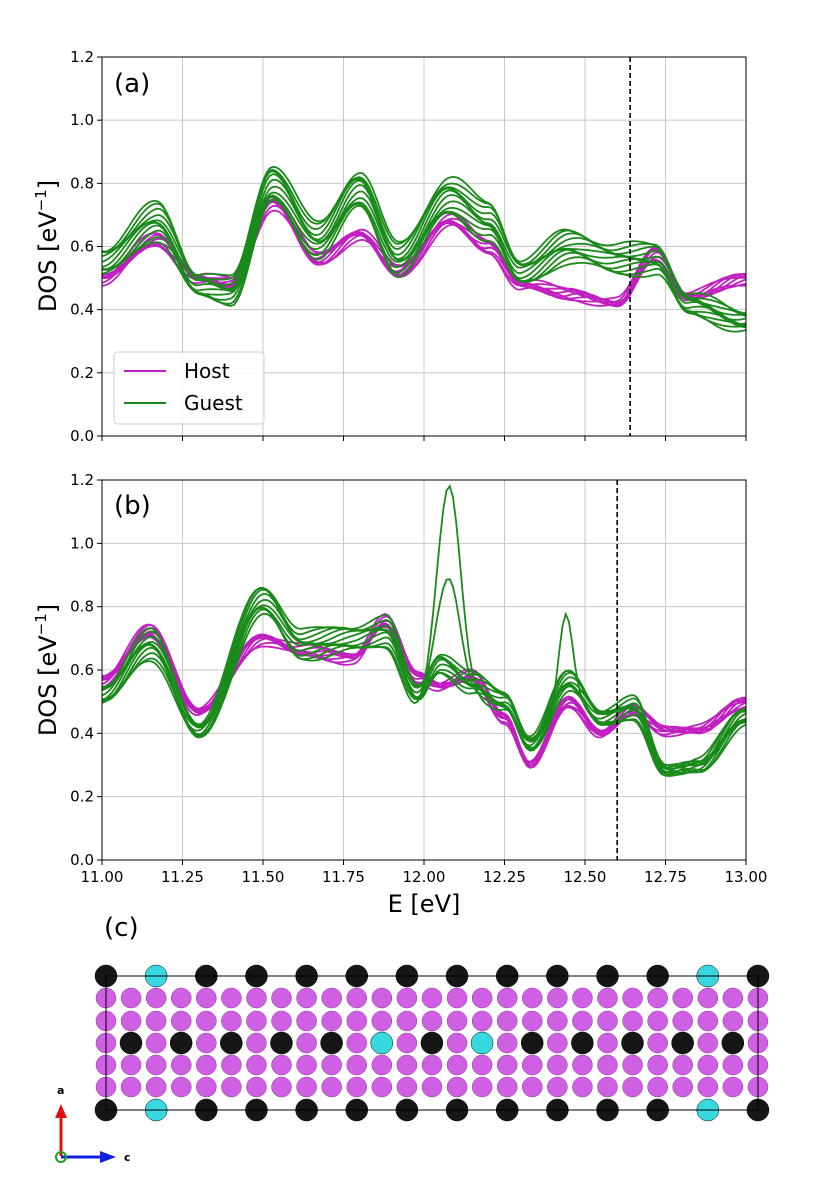  What do you see at coordinates (82, 797) in the screenshot?
I see `y-tick-label: 0.2` at bounding box center [82, 797].